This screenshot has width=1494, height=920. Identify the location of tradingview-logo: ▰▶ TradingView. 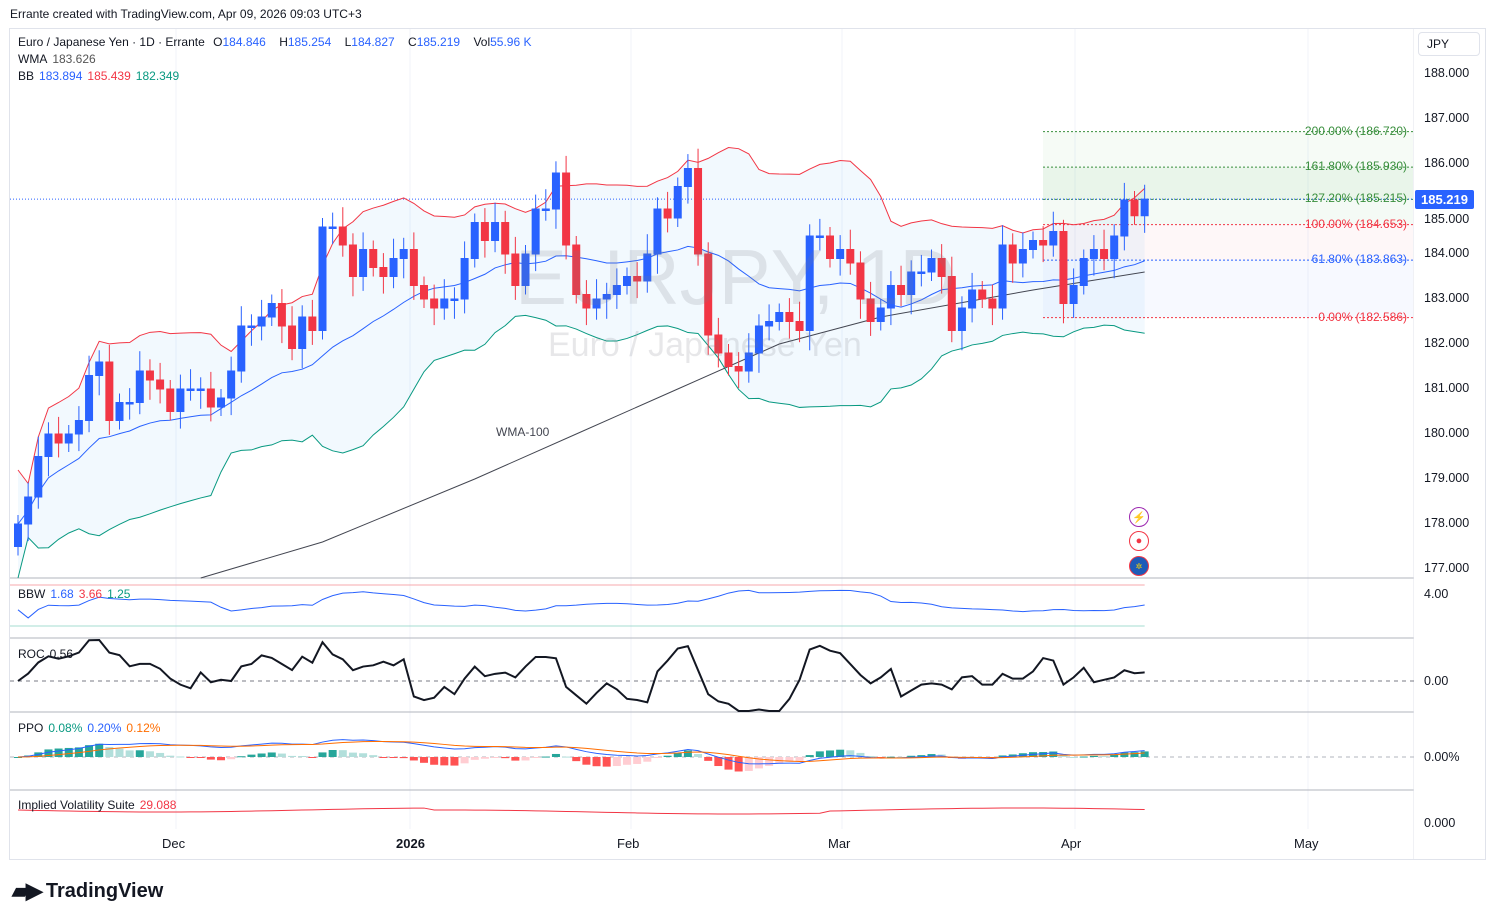
(87, 891).